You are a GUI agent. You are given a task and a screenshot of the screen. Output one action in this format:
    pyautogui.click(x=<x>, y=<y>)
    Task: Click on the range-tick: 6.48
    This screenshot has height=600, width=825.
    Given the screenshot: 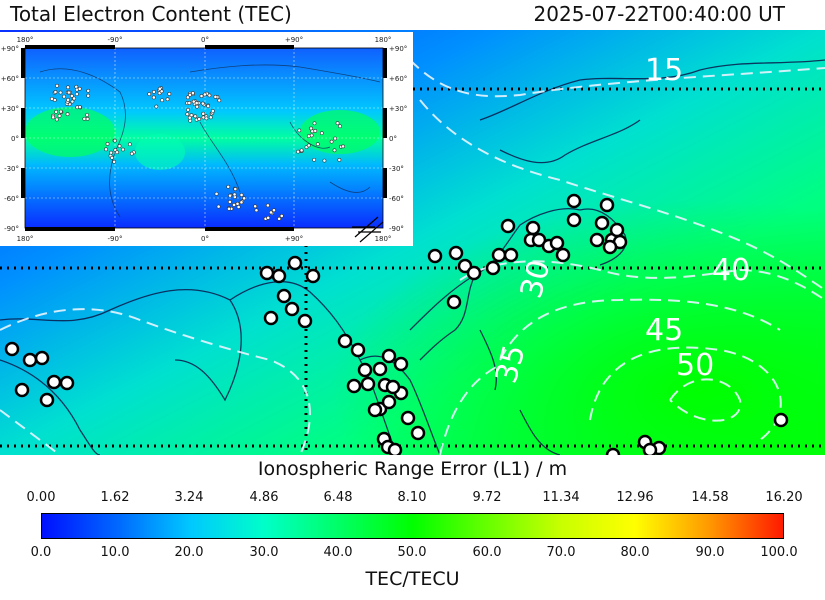 What is the action you would take?
    pyautogui.click(x=338, y=497)
    